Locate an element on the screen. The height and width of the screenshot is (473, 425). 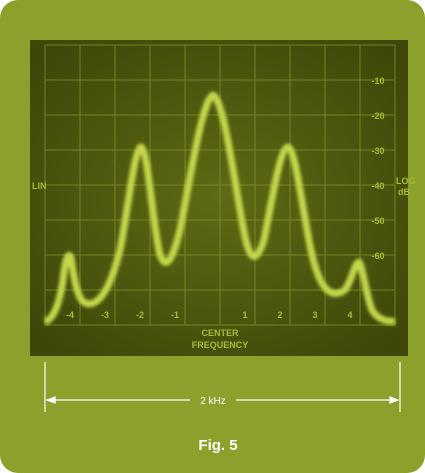
db-scale-label: -20 is located at coordinates (377, 116).